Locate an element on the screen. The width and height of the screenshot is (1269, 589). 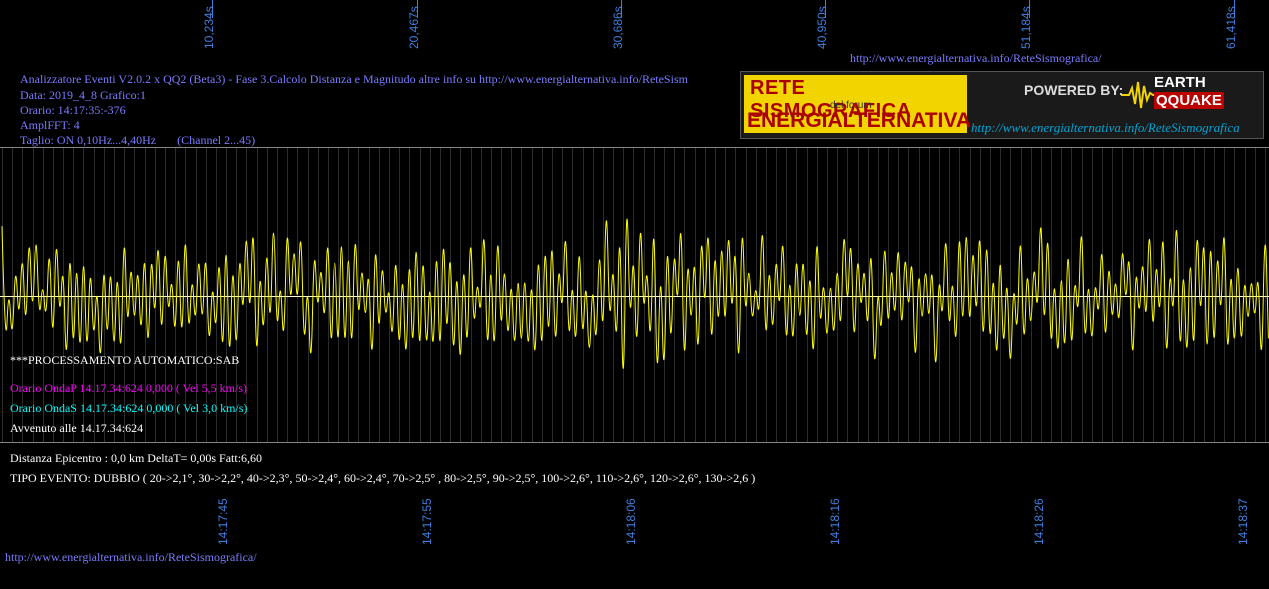
processing-label: ***PROCESSAMENTO AUTOMATICO:SAB is located at coordinates (125, 360).